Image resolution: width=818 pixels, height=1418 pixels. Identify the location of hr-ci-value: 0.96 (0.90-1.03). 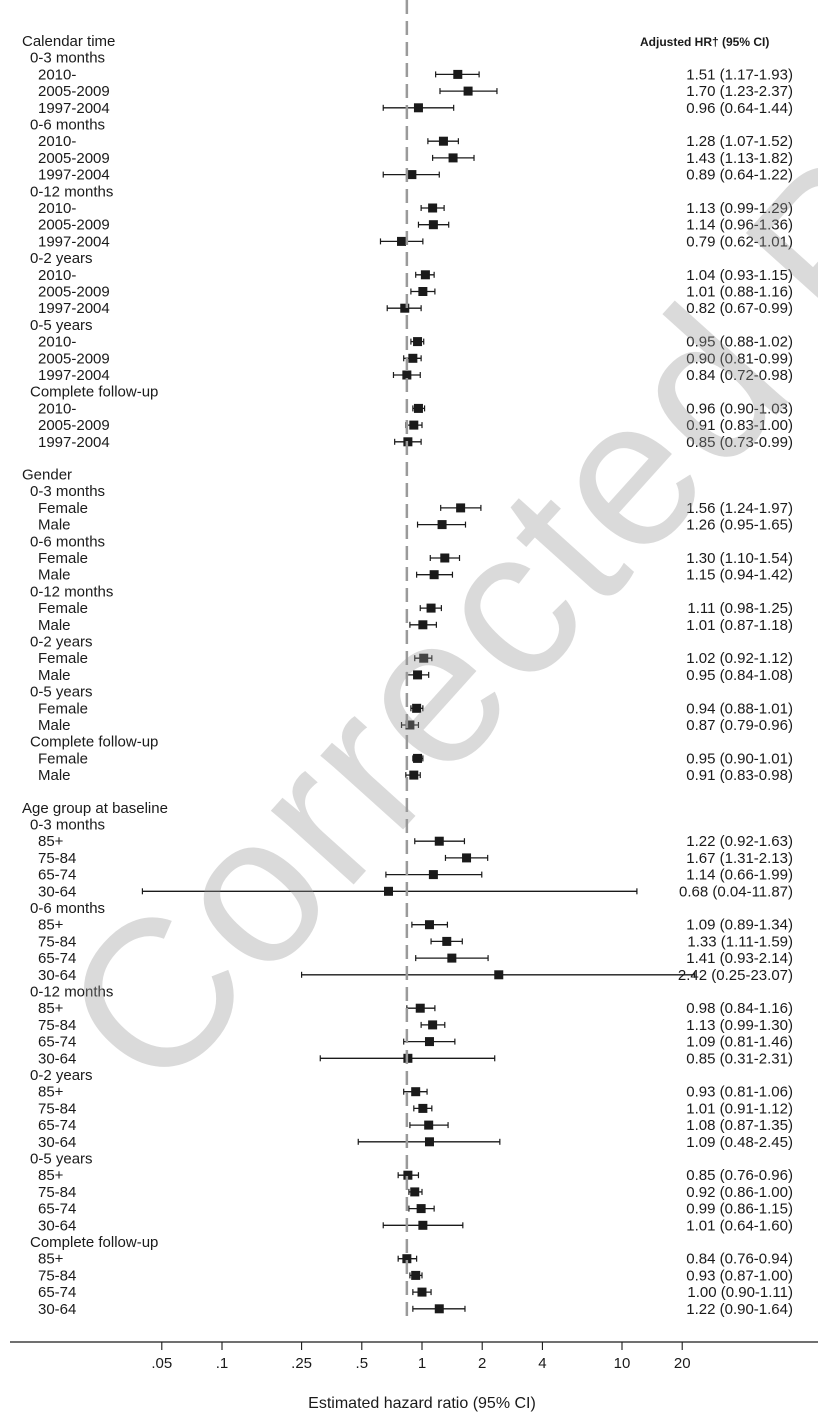
(739, 408).